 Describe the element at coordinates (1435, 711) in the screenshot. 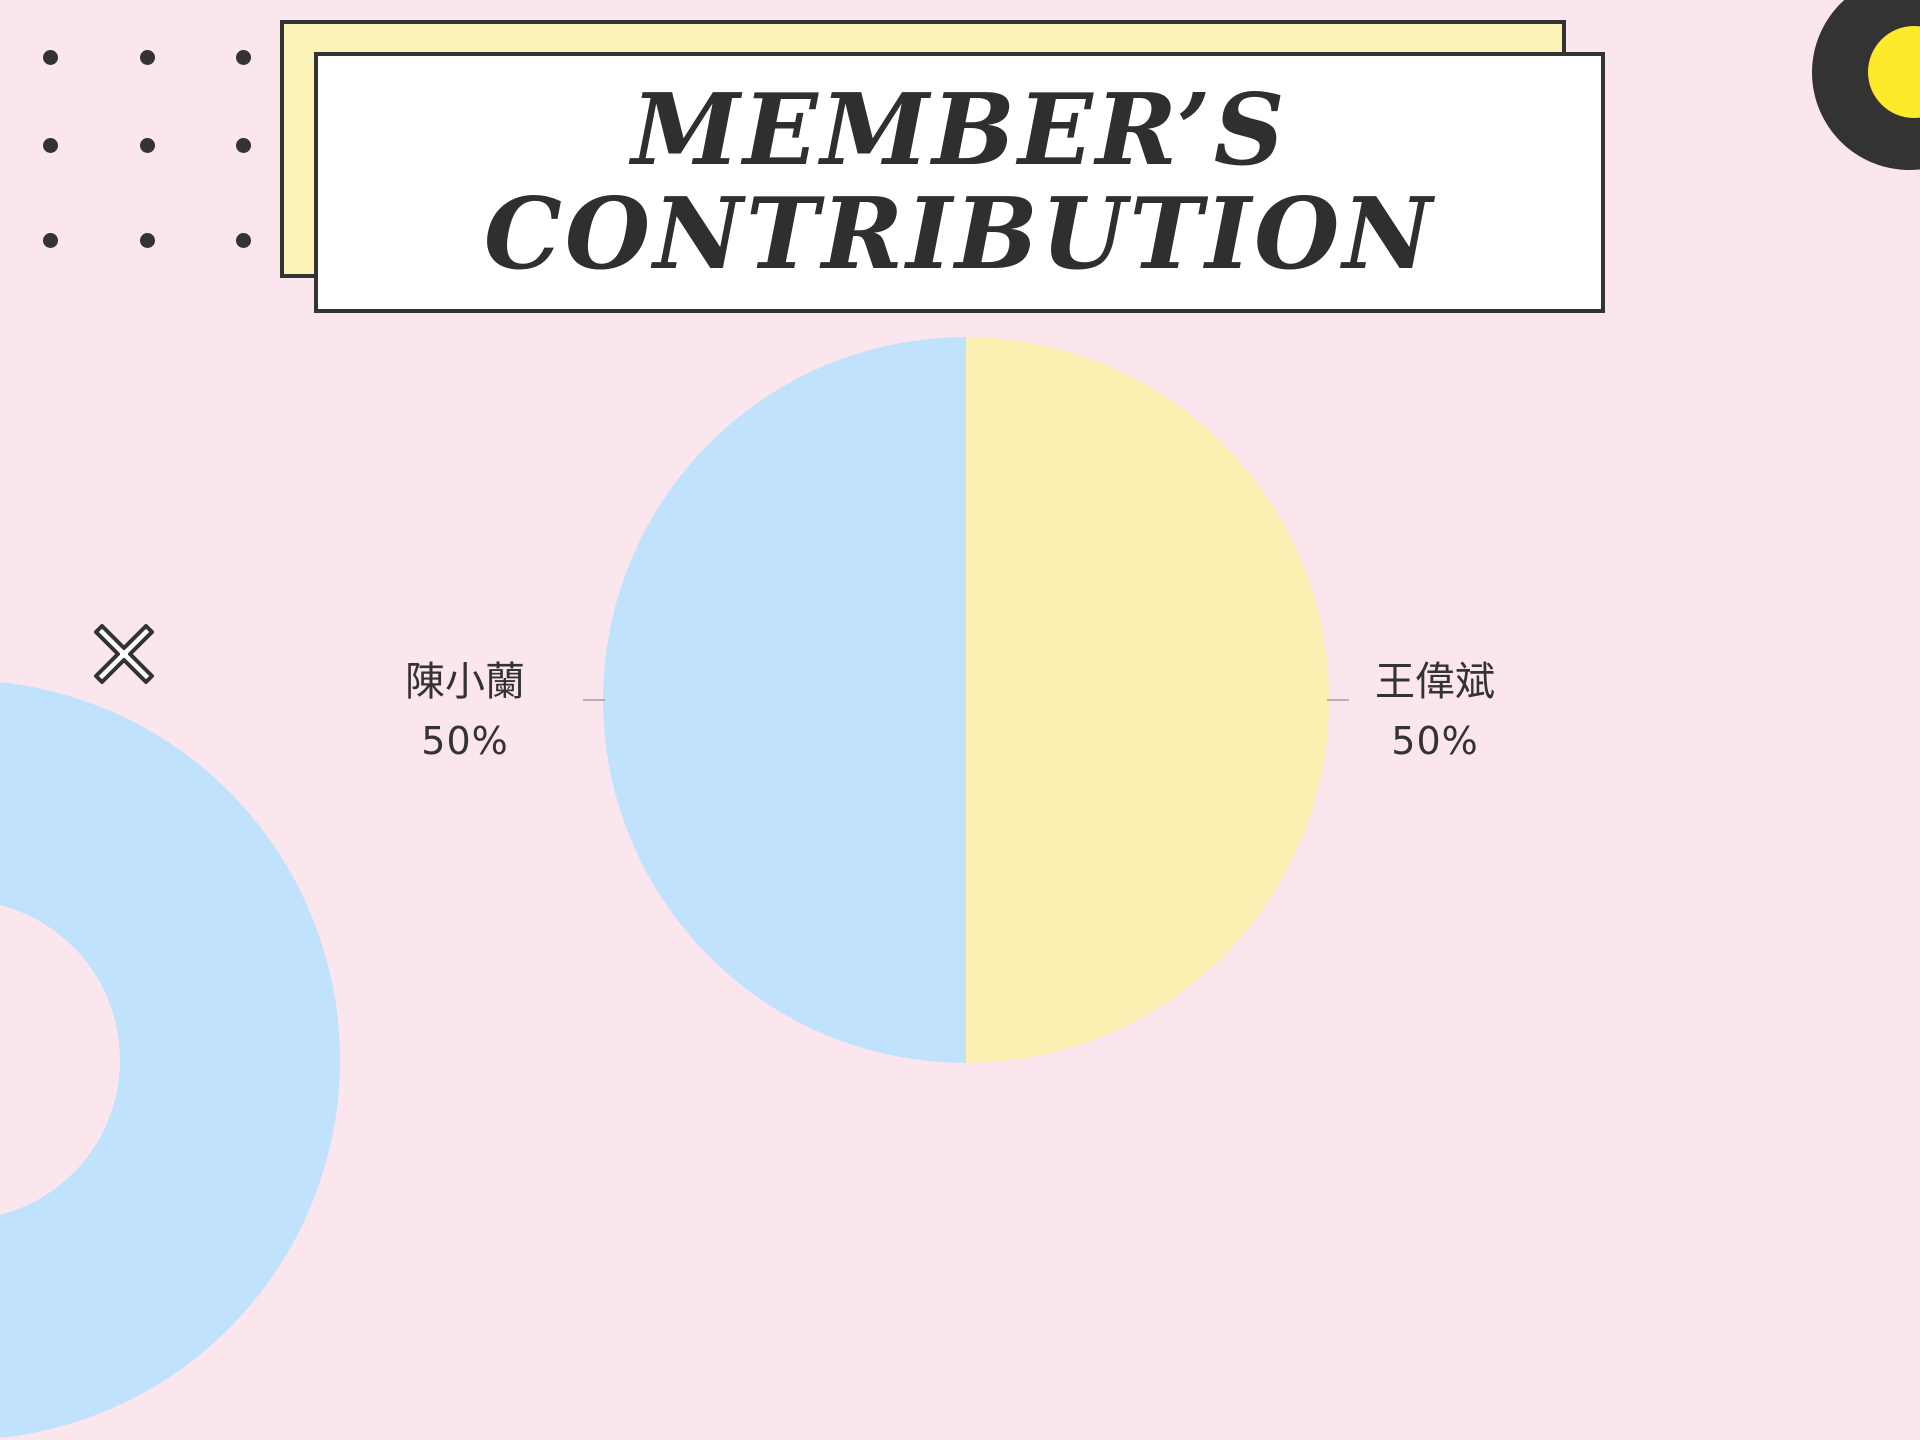

I see `slice-label-right: 王偉斌 50%` at that location.